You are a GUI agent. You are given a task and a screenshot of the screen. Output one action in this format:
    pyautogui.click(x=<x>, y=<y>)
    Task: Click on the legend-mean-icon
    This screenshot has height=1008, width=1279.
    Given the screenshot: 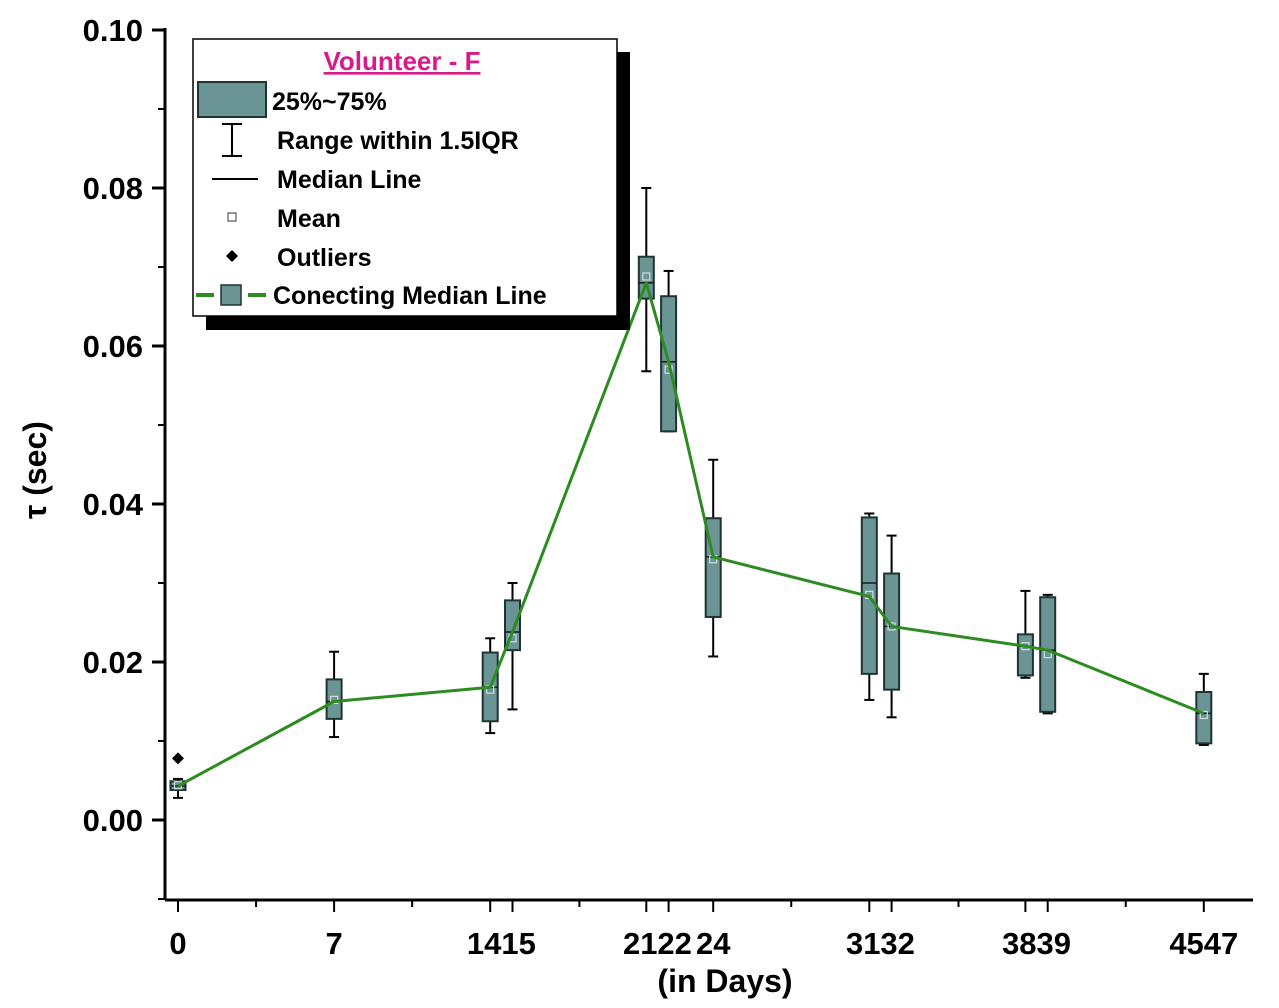 What is the action you would take?
    pyautogui.click(x=232, y=217)
    